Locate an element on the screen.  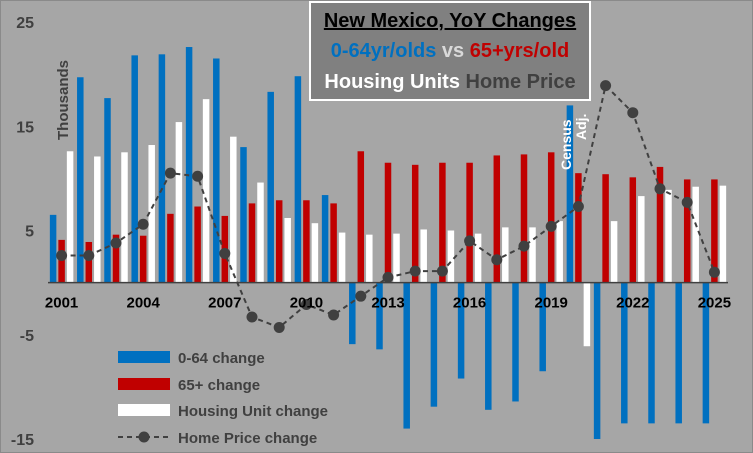
bar-age-0-64-2011 is located at coordinates (325, 239).